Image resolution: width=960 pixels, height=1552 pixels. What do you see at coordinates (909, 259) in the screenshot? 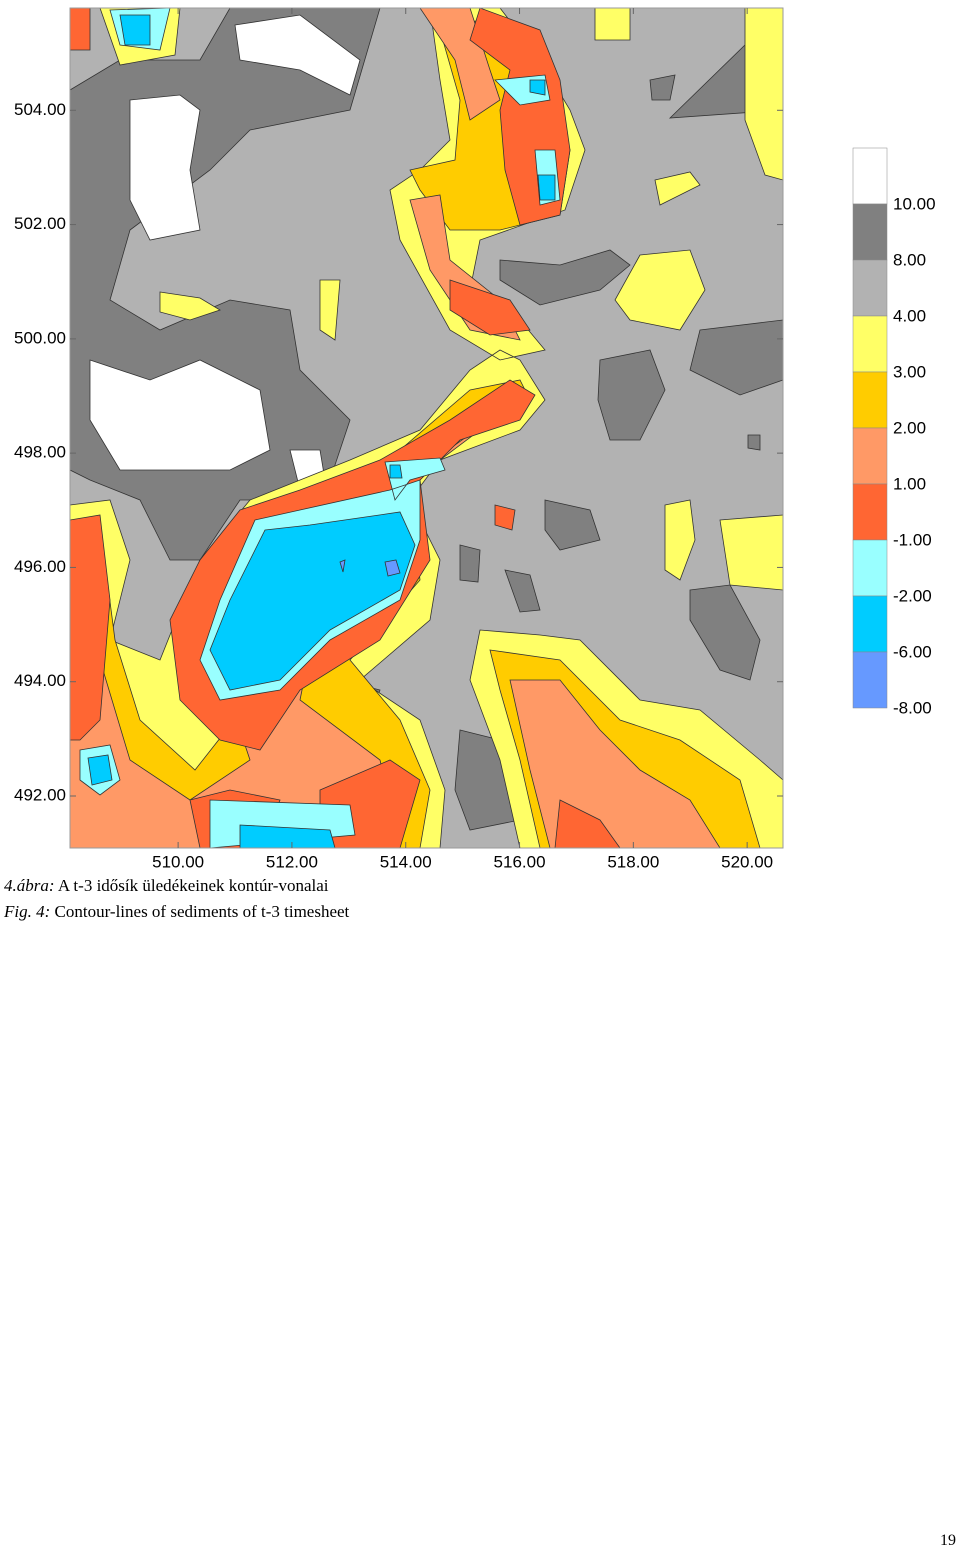
I see `colorbar-label: 8.00` at bounding box center [909, 259].